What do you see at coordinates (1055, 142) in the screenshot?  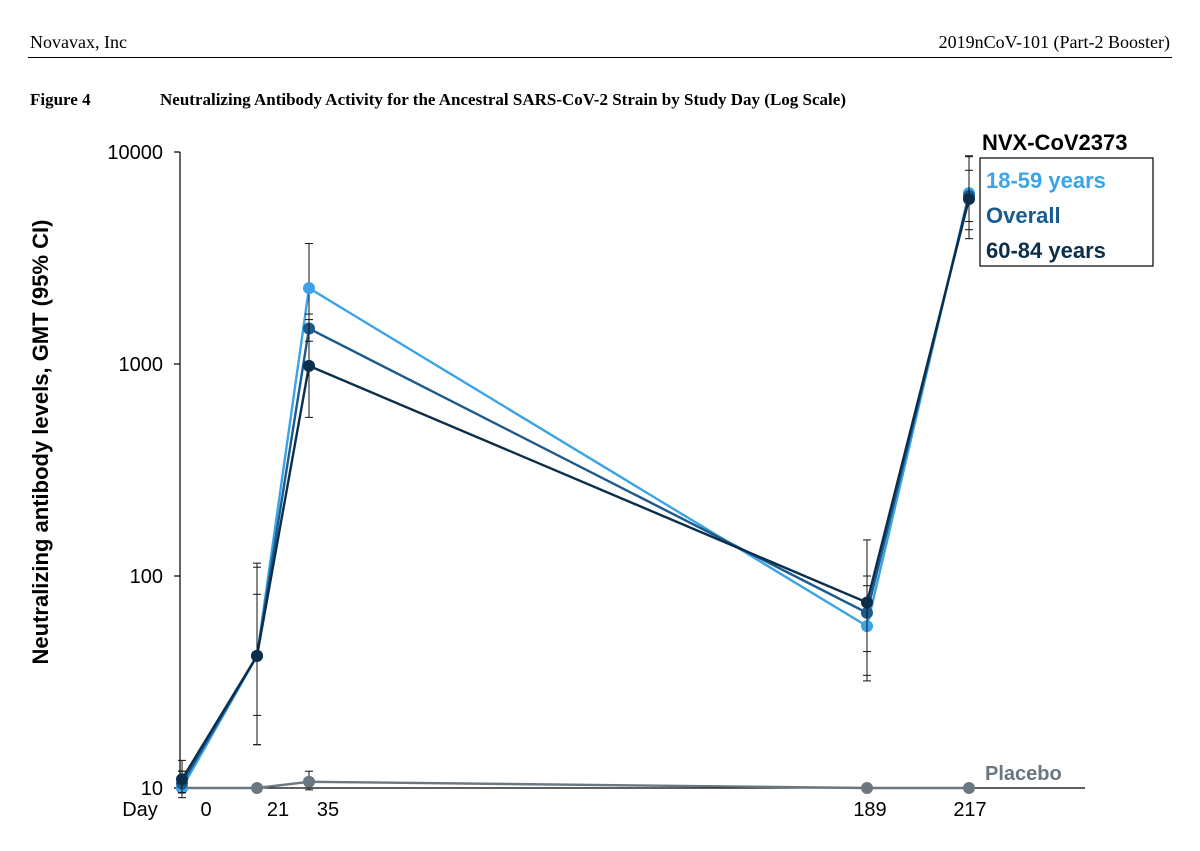 I see `legend-title: NVX-CoV2373` at bounding box center [1055, 142].